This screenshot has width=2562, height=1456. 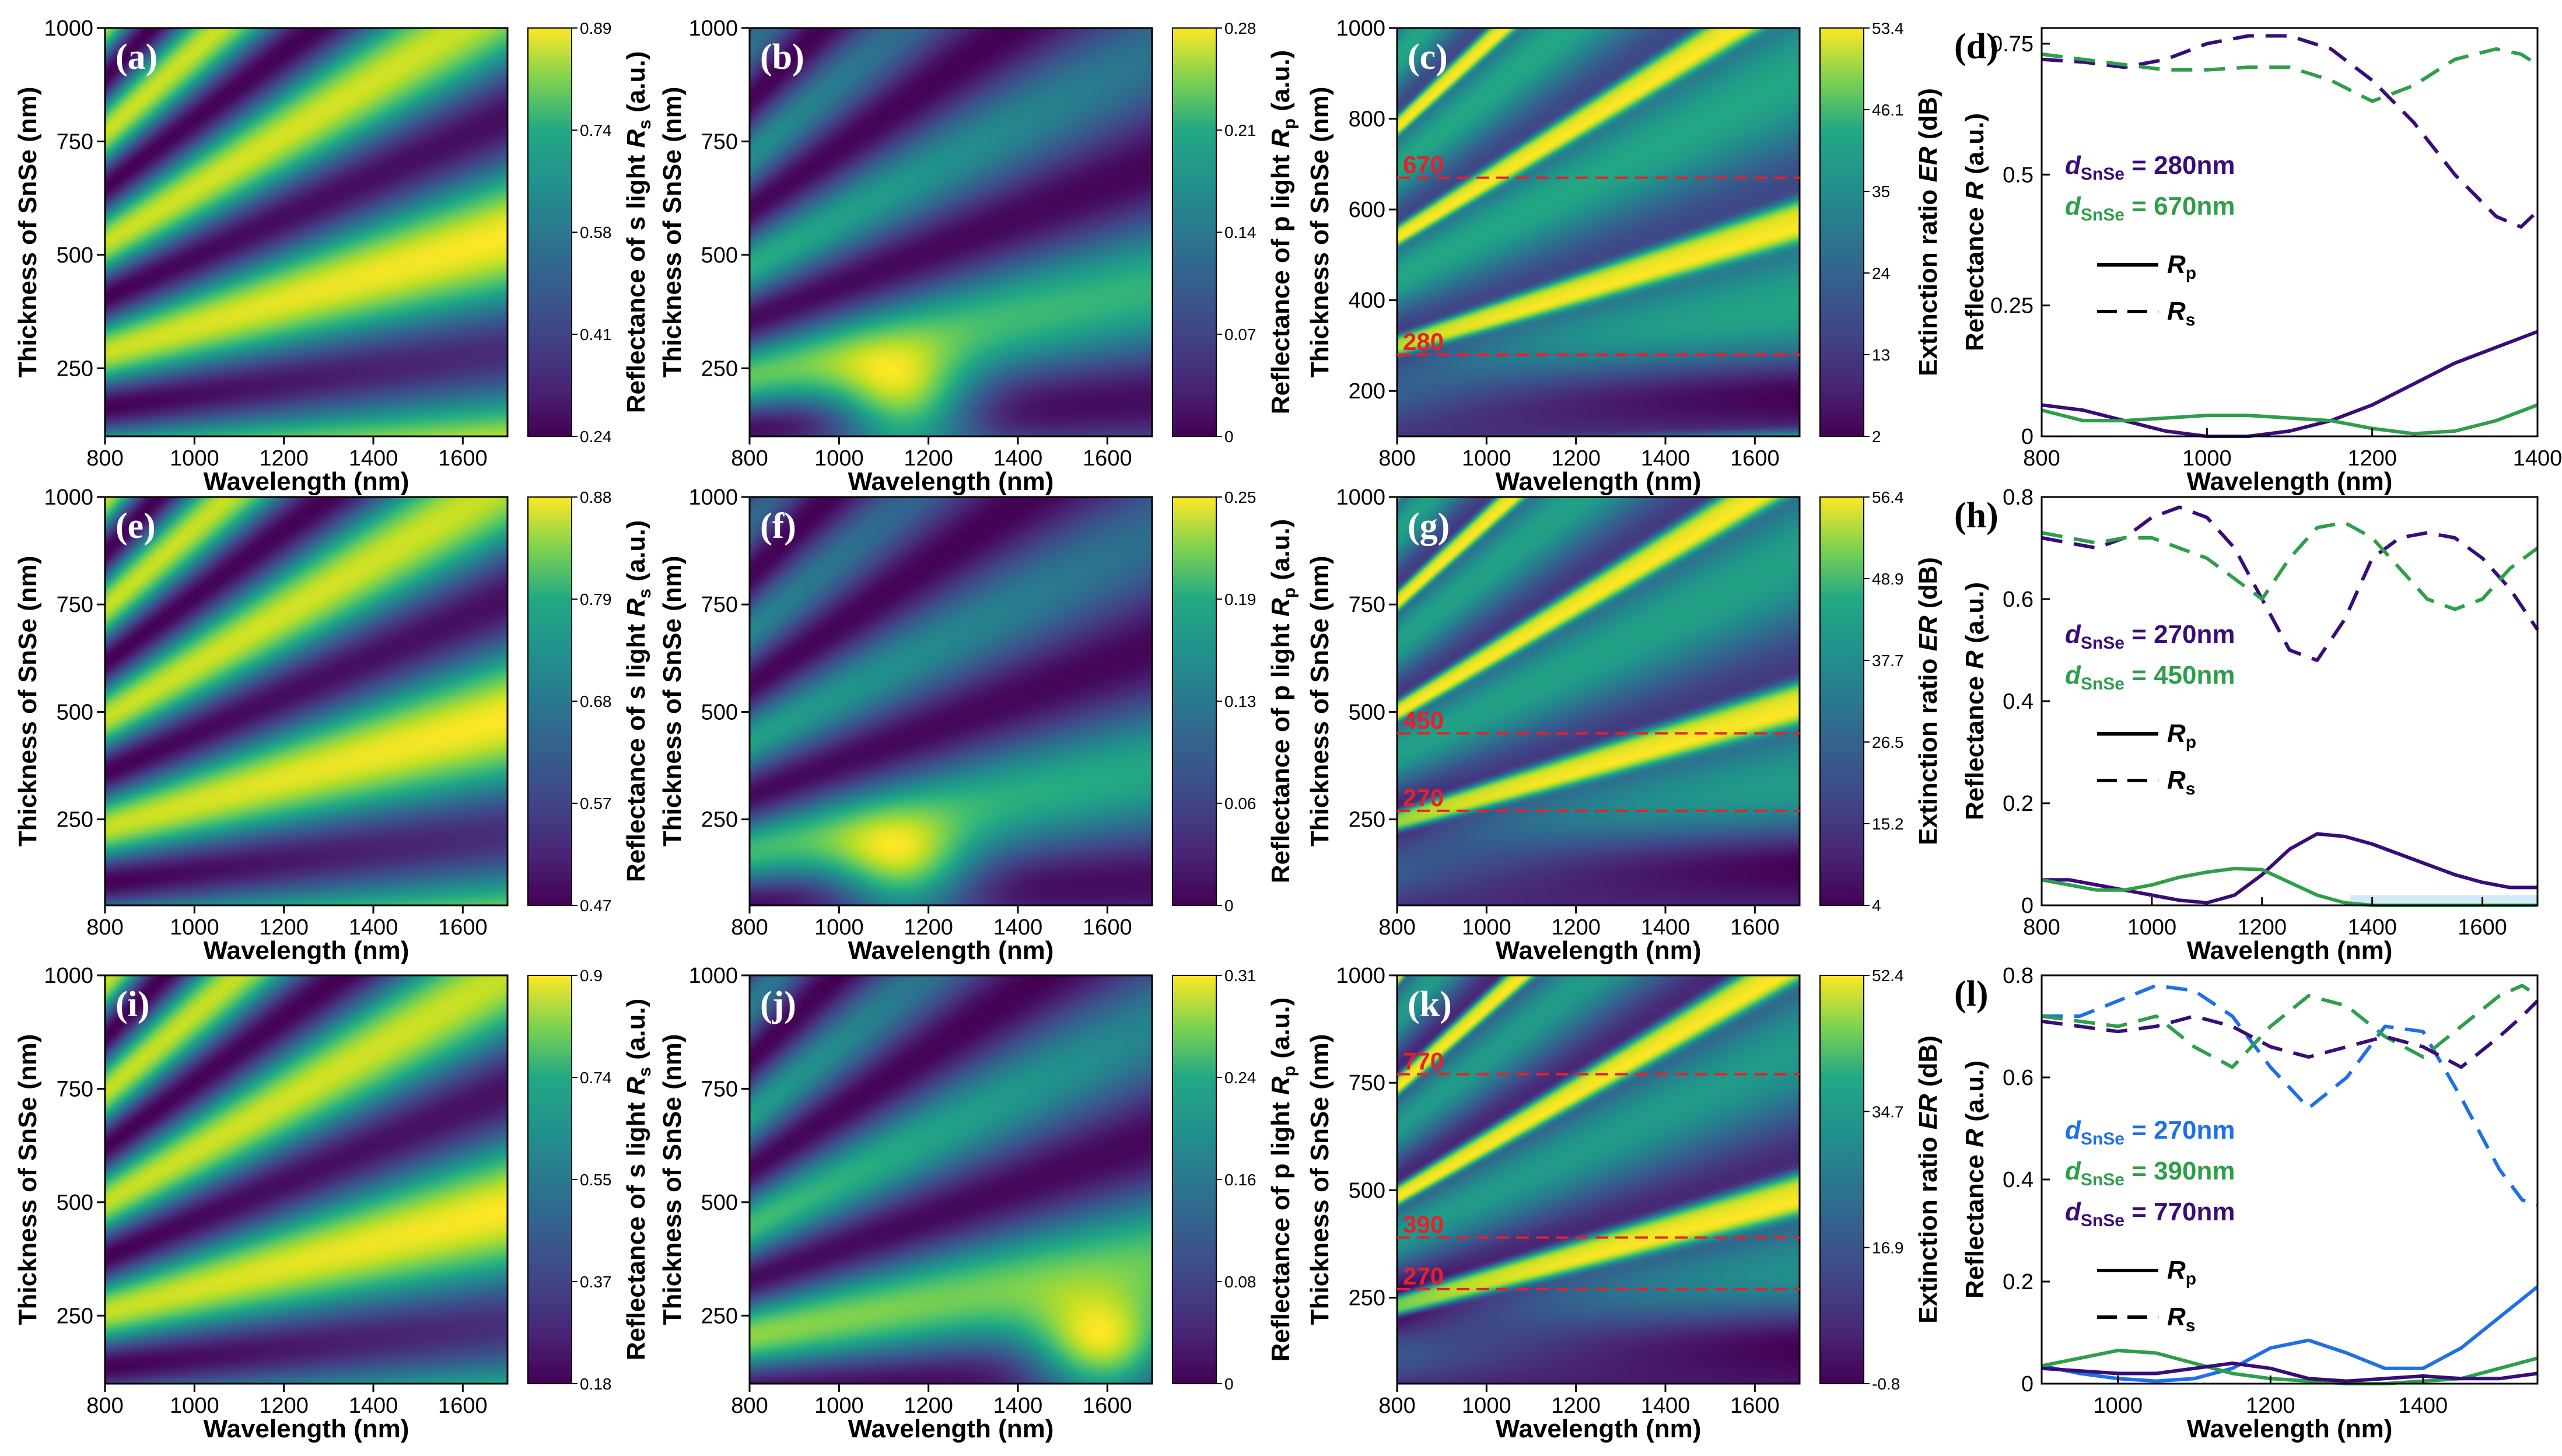 I want to click on marker-label-390: 390, so click(x=1423, y=1224).